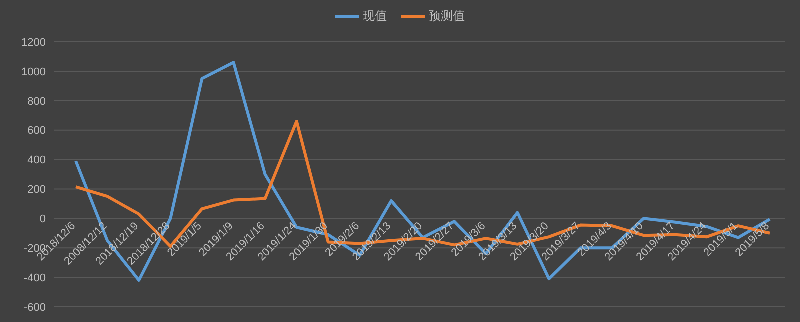 The height and width of the screenshot is (322, 800). I want to click on y-tick-label: 800, so click(37, 102).